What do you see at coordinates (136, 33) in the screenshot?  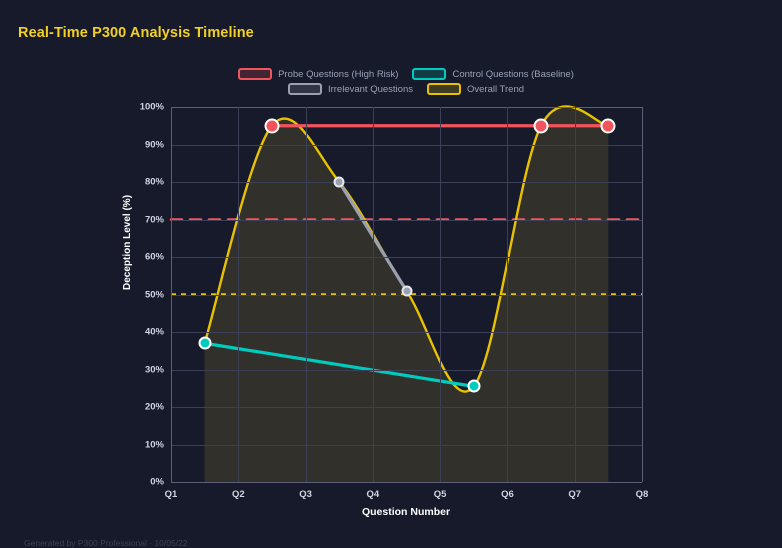 I see `page-title: Real-Time P300 Analysis Timeline` at bounding box center [136, 33].